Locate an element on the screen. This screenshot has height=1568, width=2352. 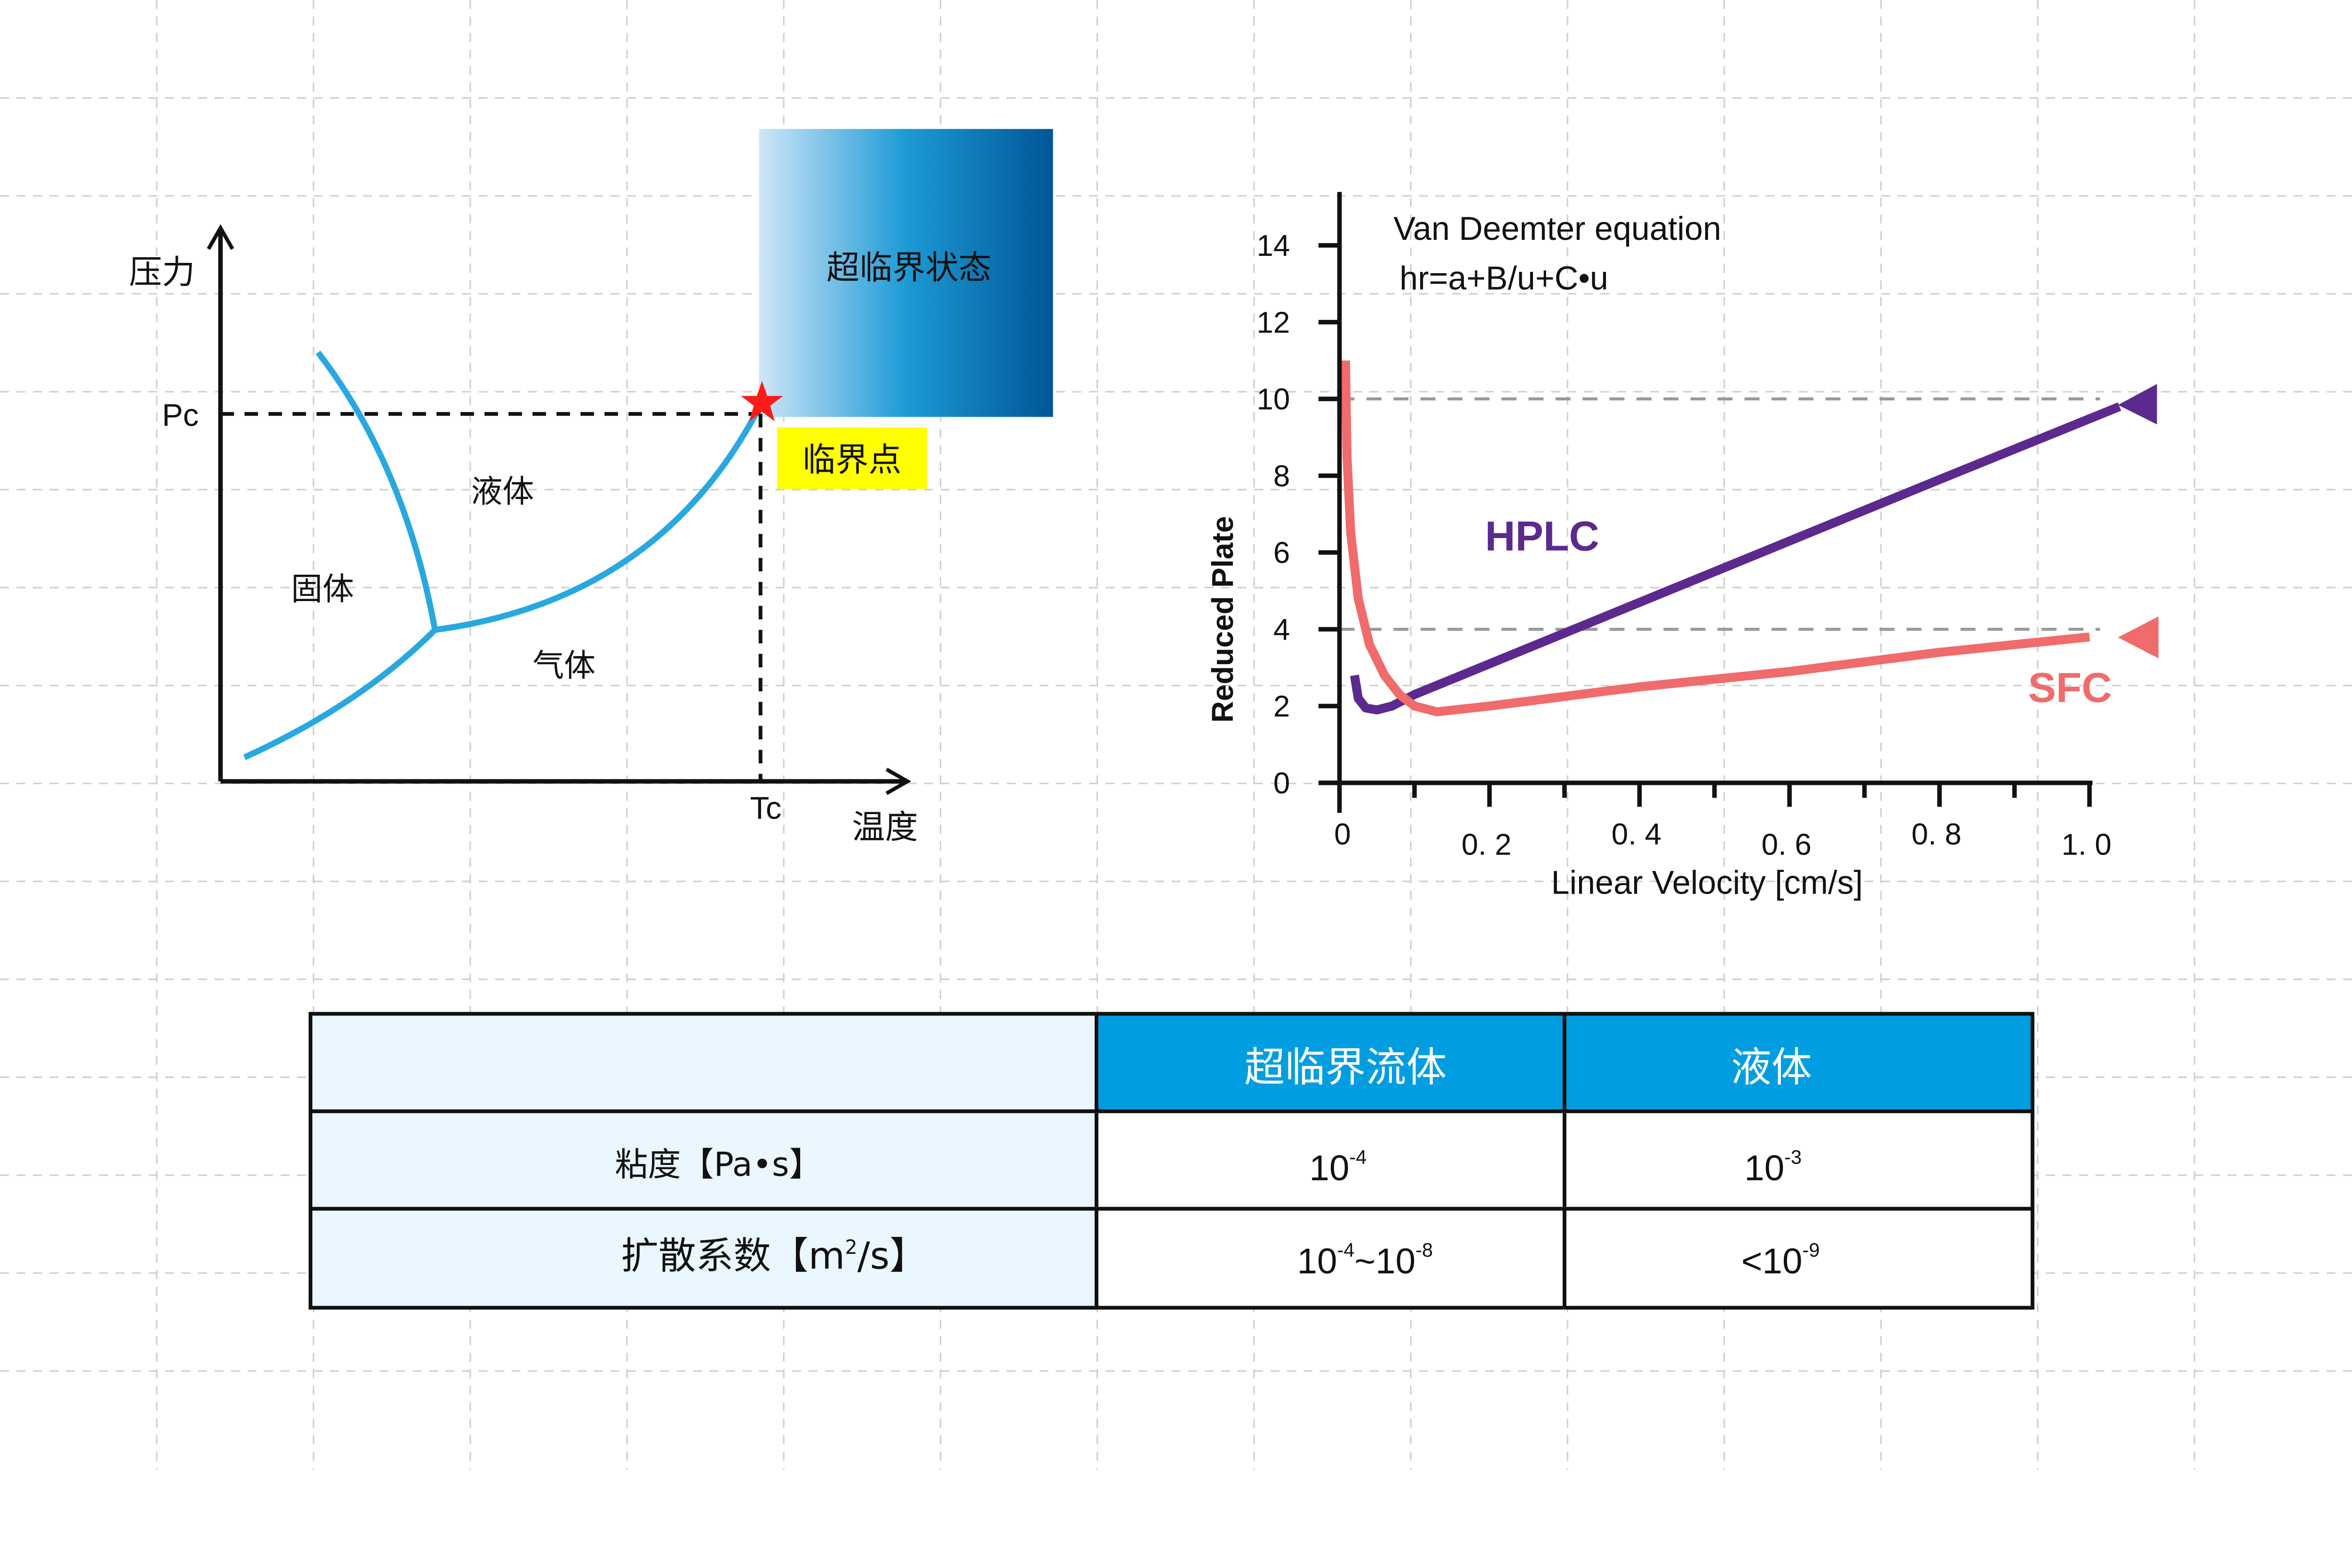
reference-lines is located at coordinates (1719, 514).